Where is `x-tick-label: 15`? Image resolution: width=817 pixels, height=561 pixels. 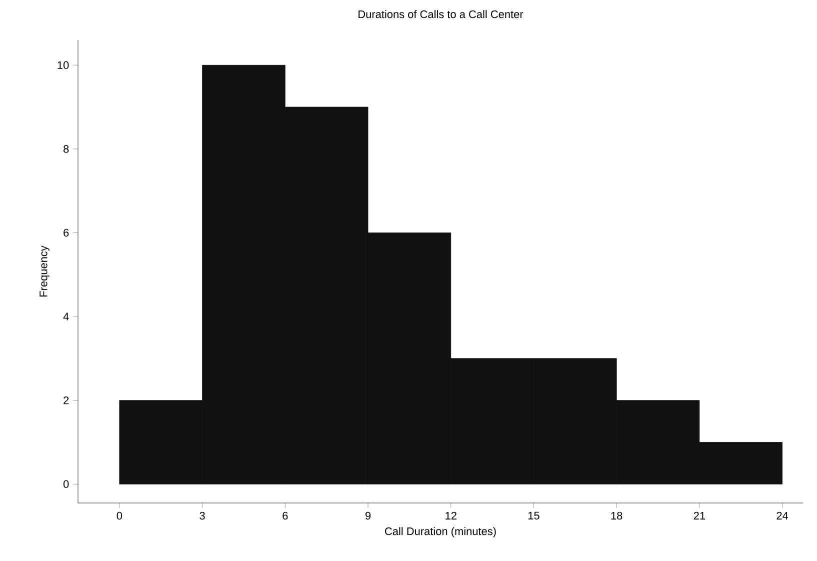
x-tick-label: 15 is located at coordinates (534, 516).